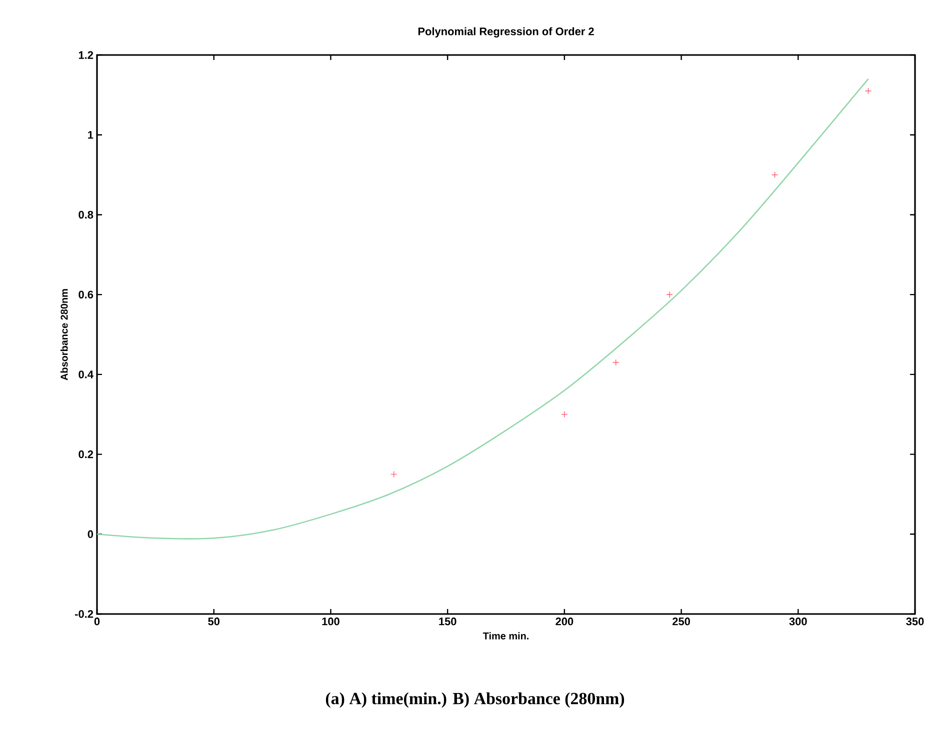 The width and height of the screenshot is (951, 742). What do you see at coordinates (214, 622) in the screenshot?
I see `x-tick-label: 50` at bounding box center [214, 622].